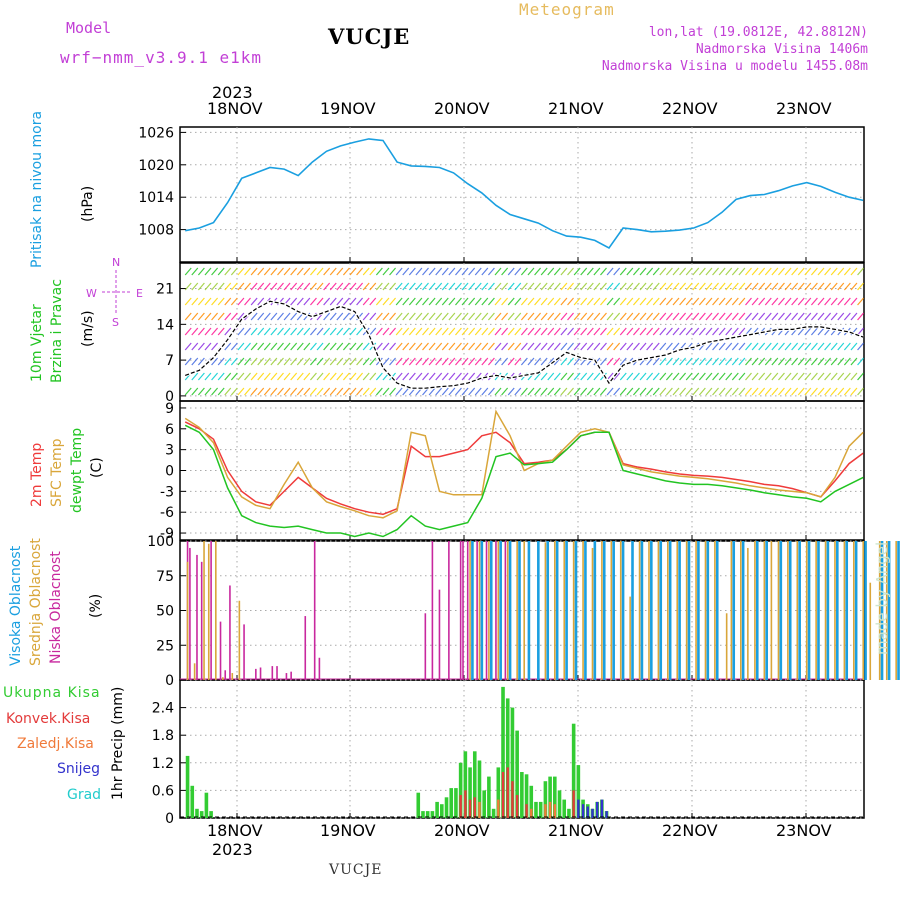 This screenshot has height=900, width=900. I want to click on compass-w: W, so click(91, 293).